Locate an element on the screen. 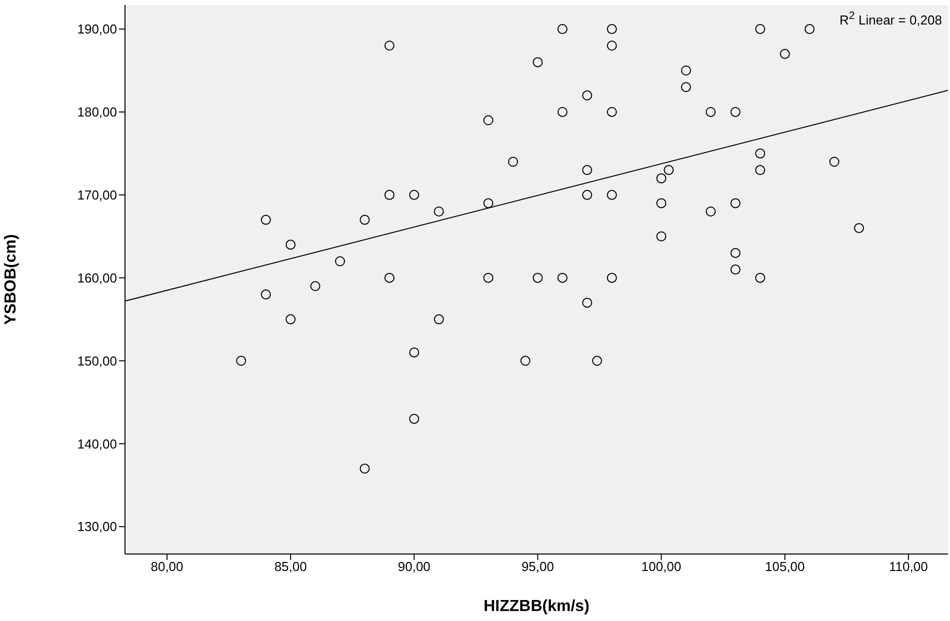 This screenshot has height=621, width=950. y-tick-label: 170,00 is located at coordinates (97, 195).